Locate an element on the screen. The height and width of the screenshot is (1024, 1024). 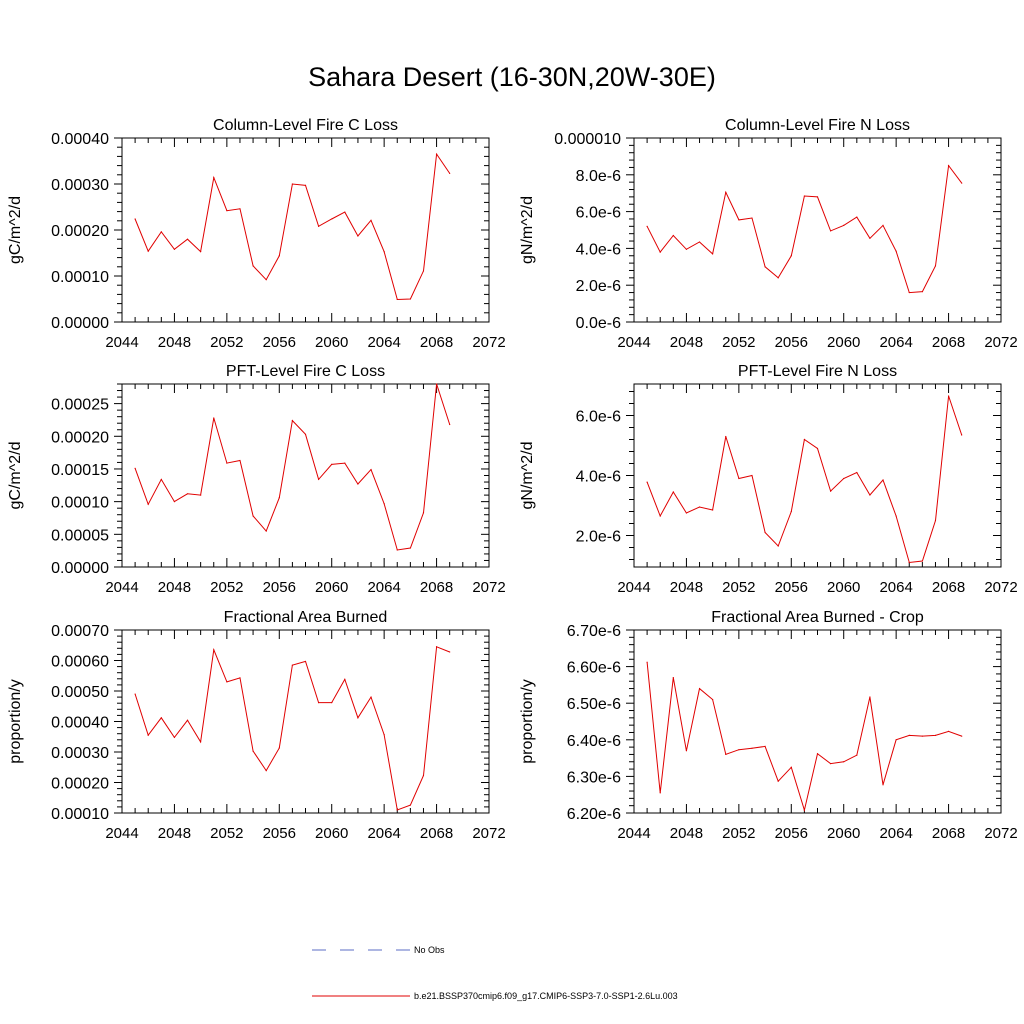
y-tick-label: 0.00015 is located at coordinates (80, 470).